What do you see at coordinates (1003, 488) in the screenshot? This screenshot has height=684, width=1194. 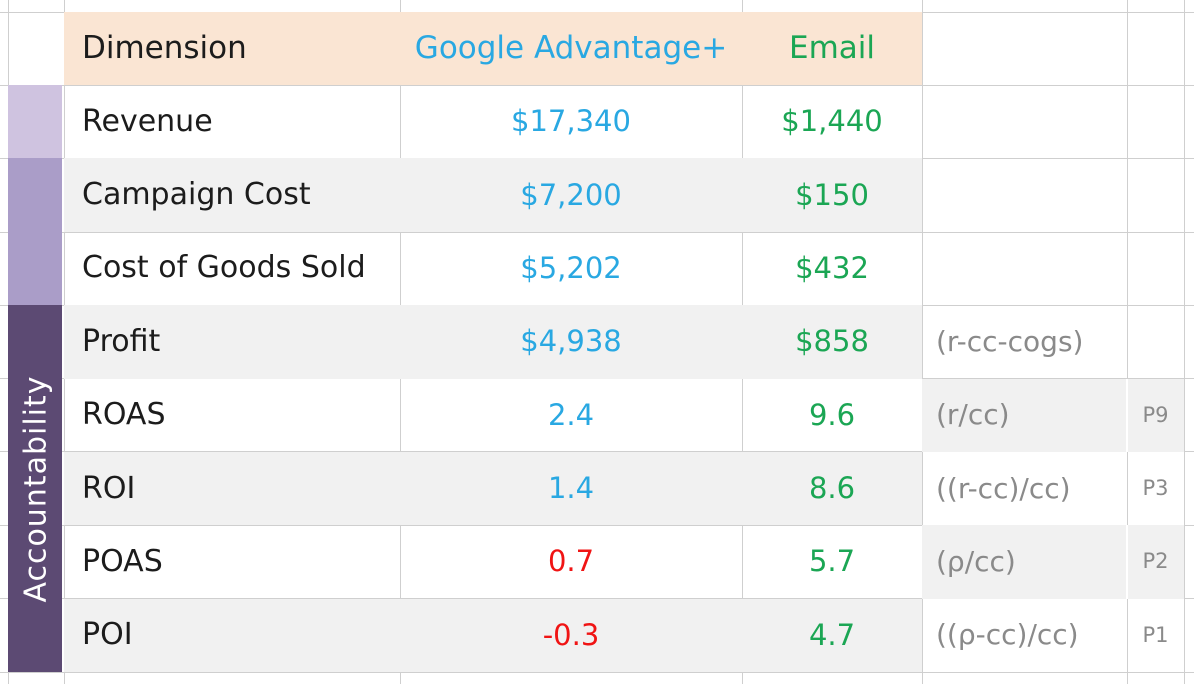 I see `formula-cell: ((r-cc)/cc)` at bounding box center [1003, 488].